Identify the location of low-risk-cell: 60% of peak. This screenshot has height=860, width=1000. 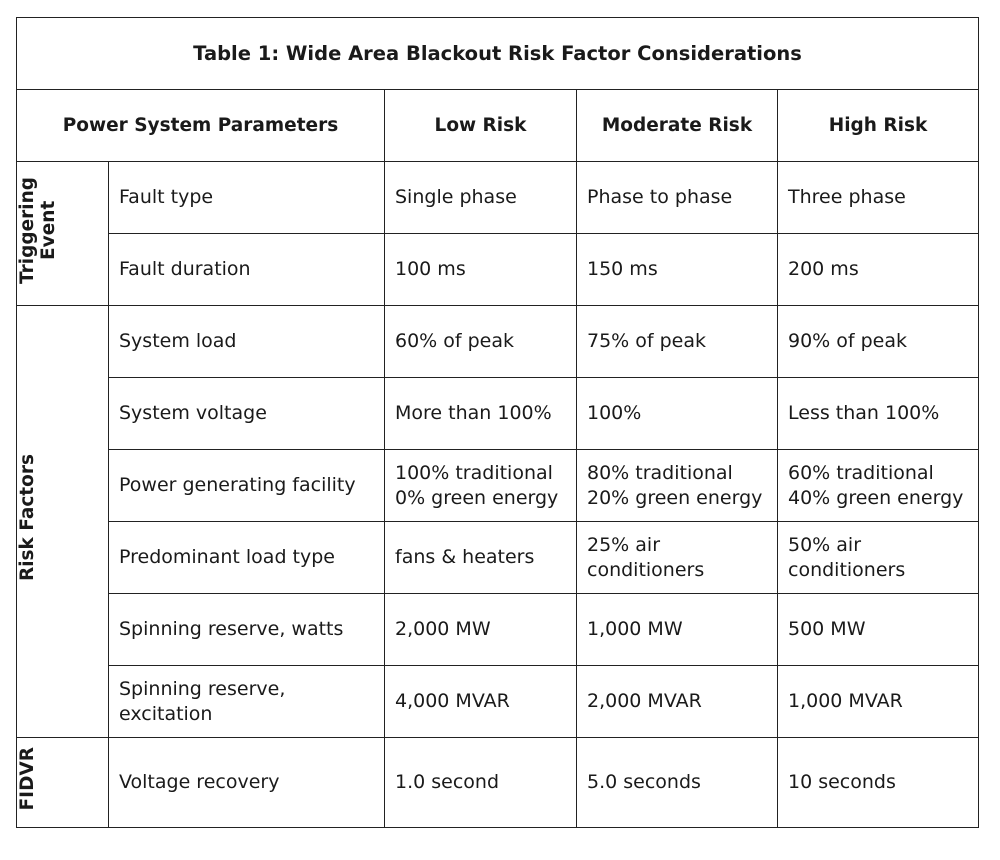
(480, 341).